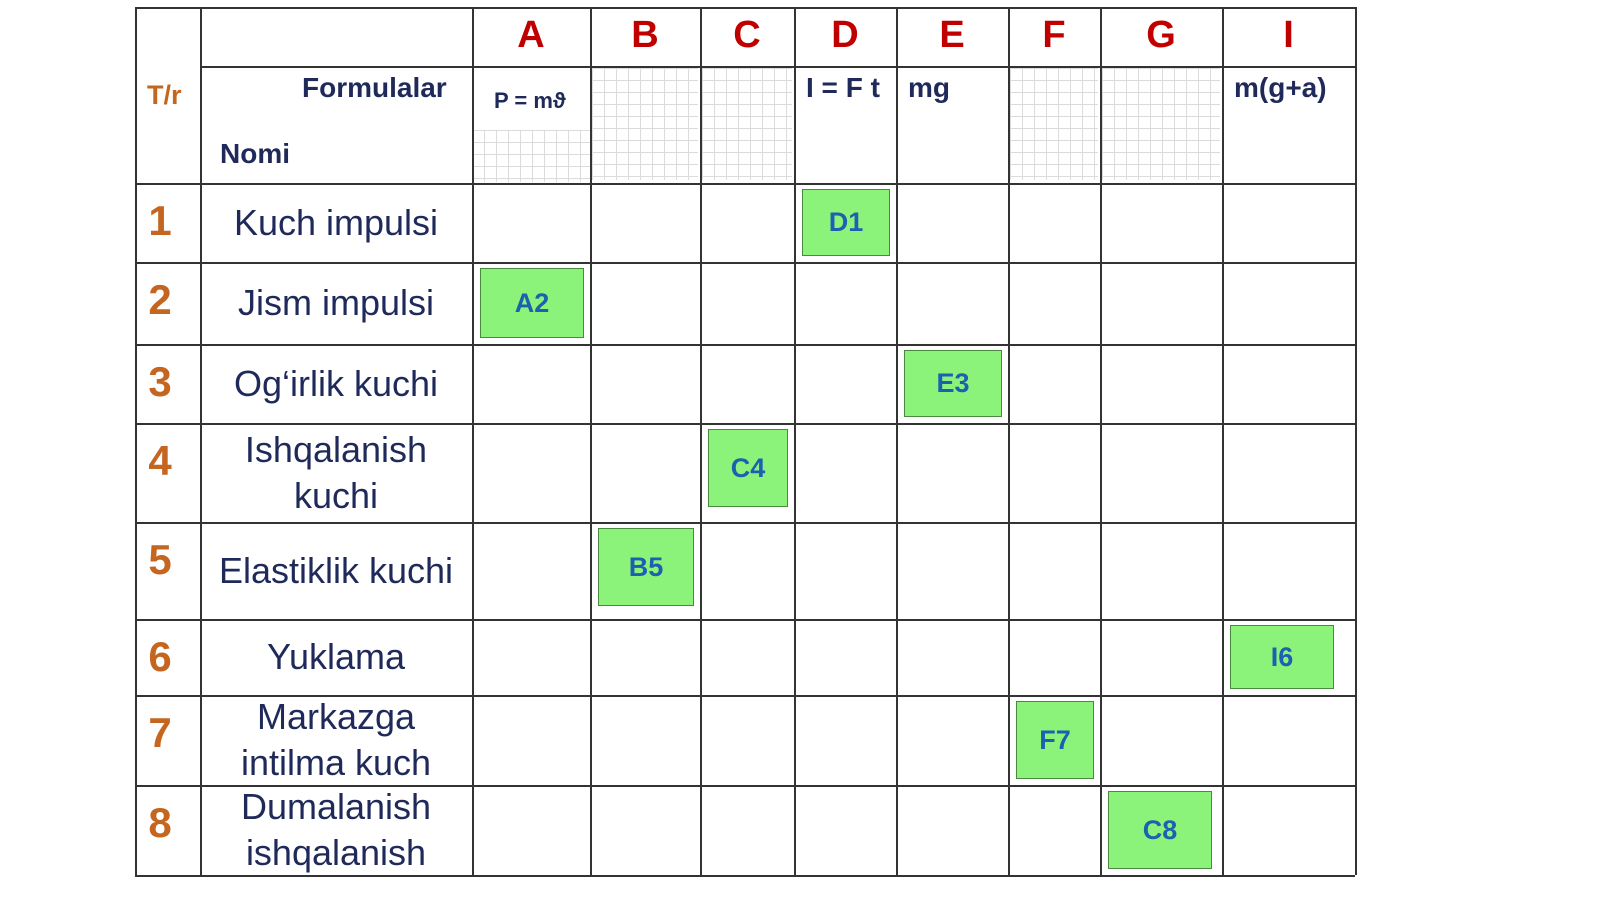 The image size is (1600, 899). I want to click on row-number: 6, so click(160, 656).